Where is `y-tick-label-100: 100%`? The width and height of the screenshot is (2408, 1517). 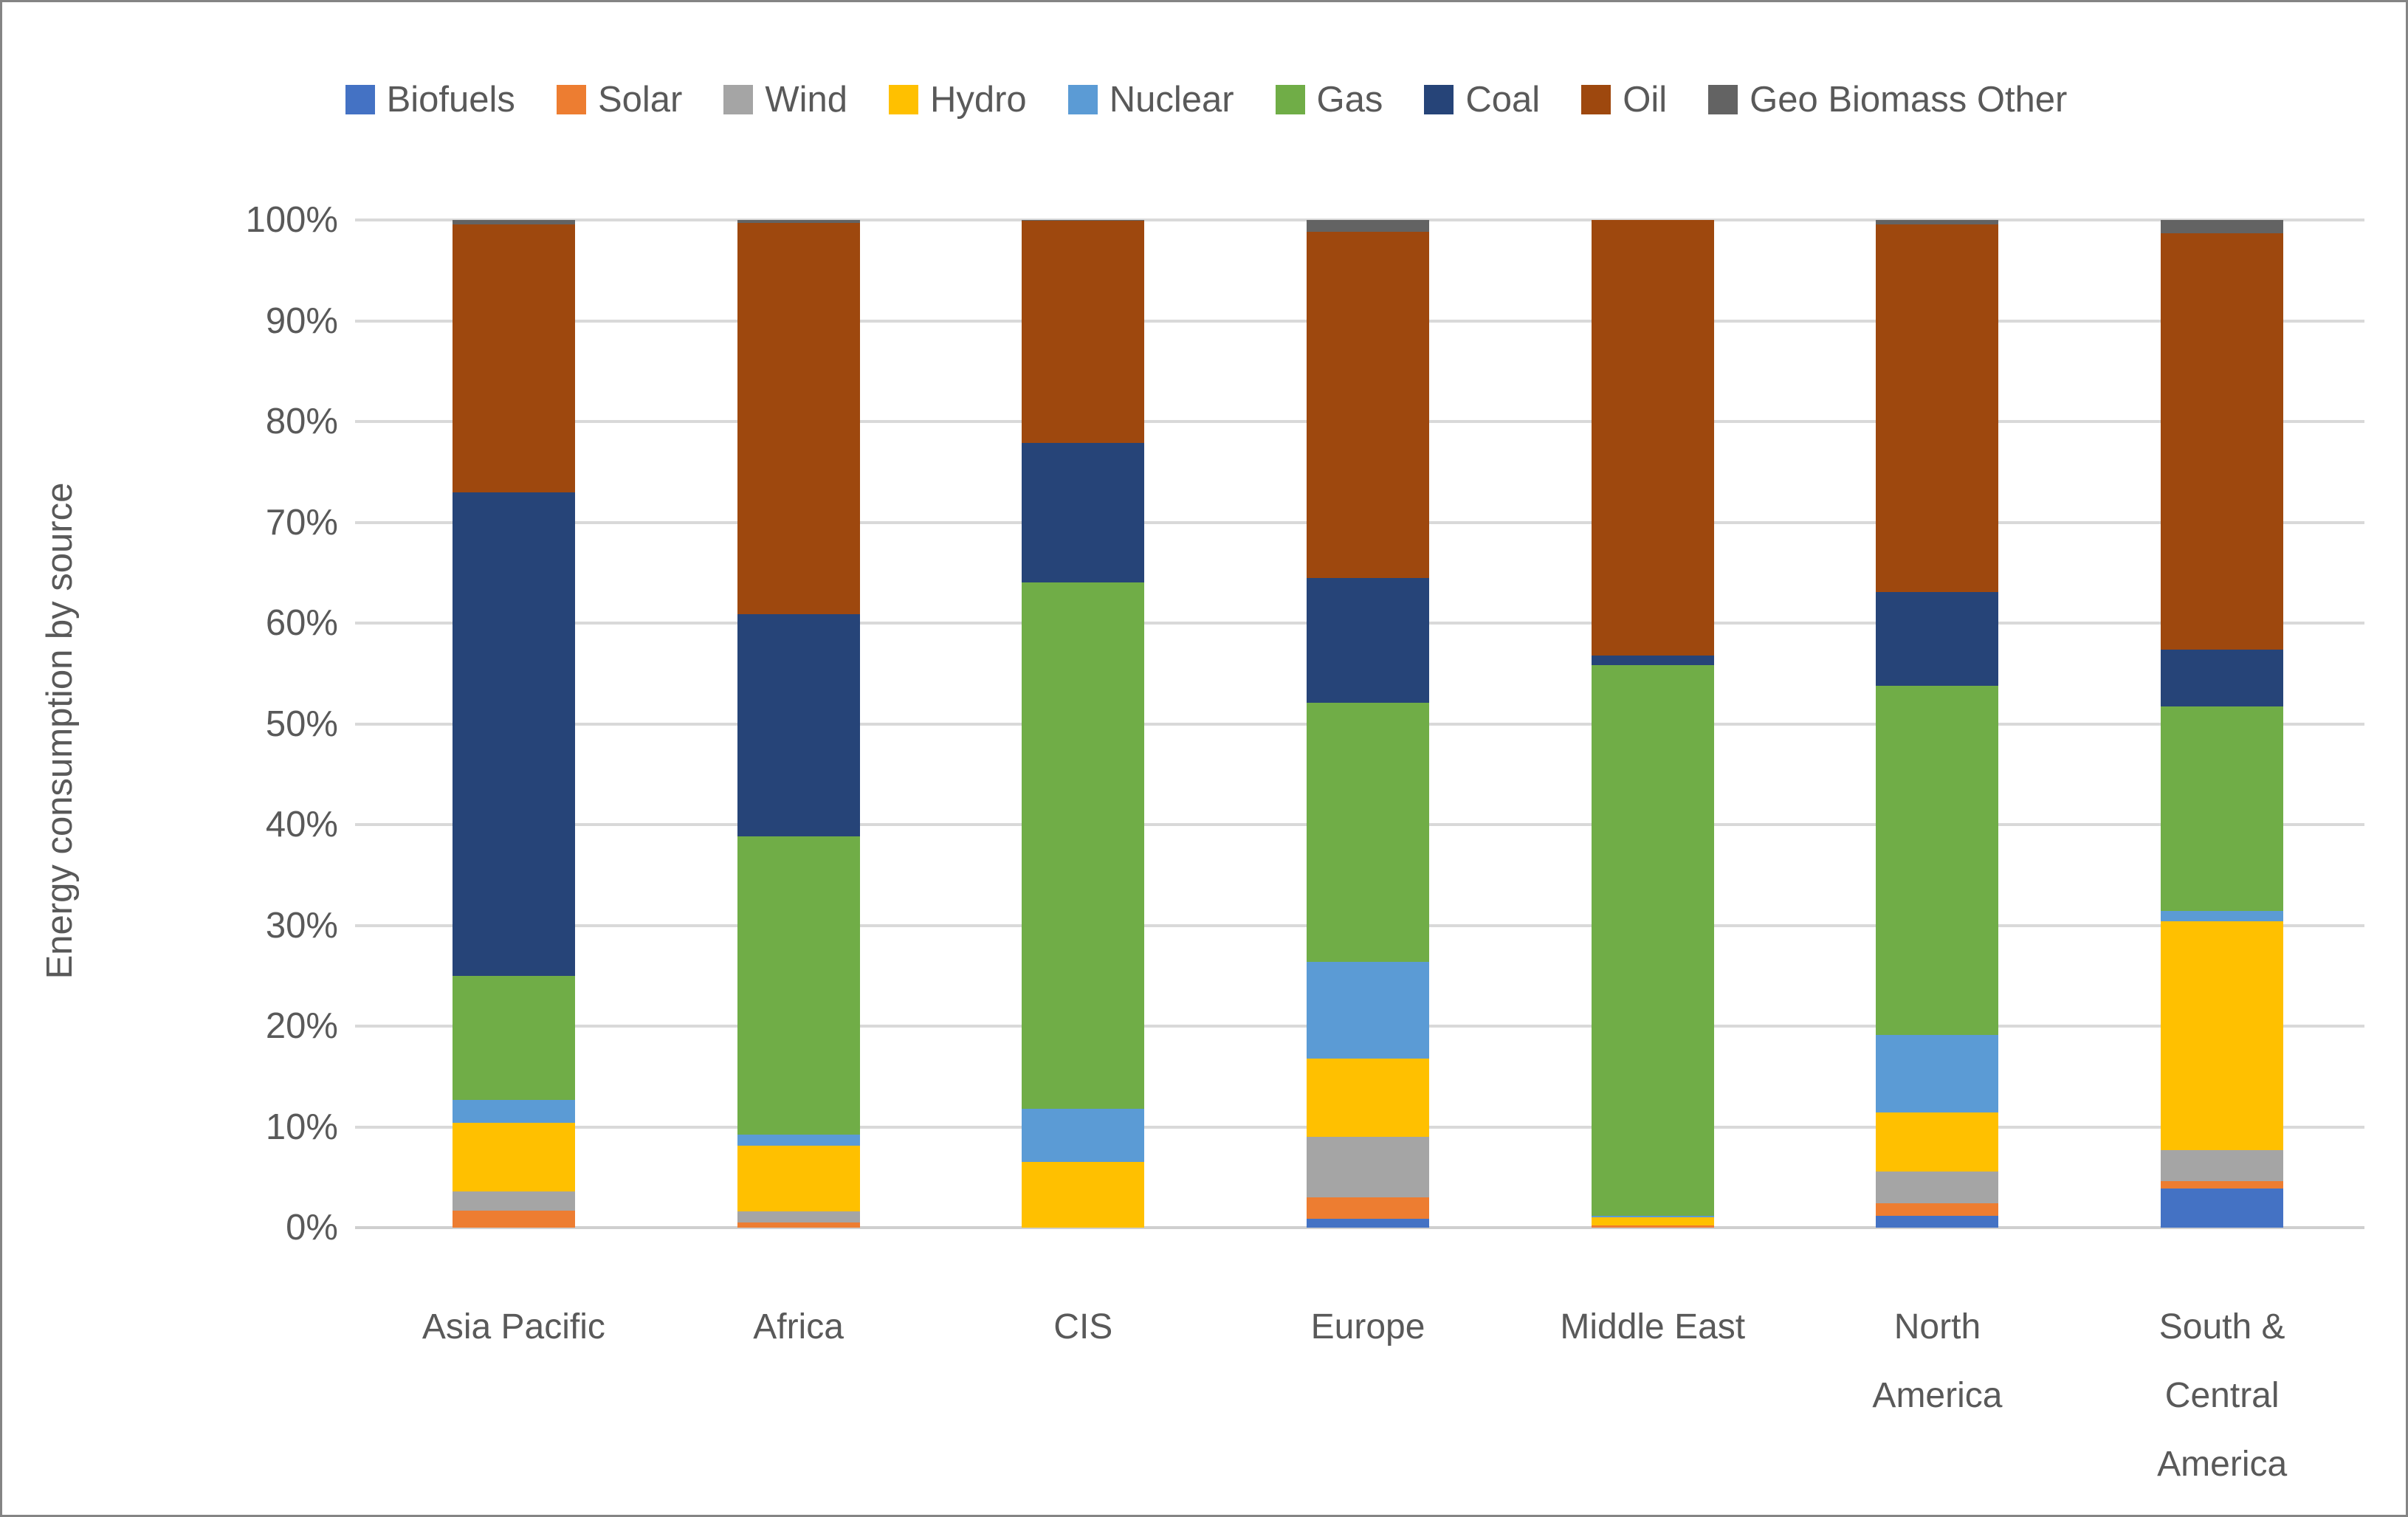
y-tick-label-100: 100% is located at coordinates (291, 220).